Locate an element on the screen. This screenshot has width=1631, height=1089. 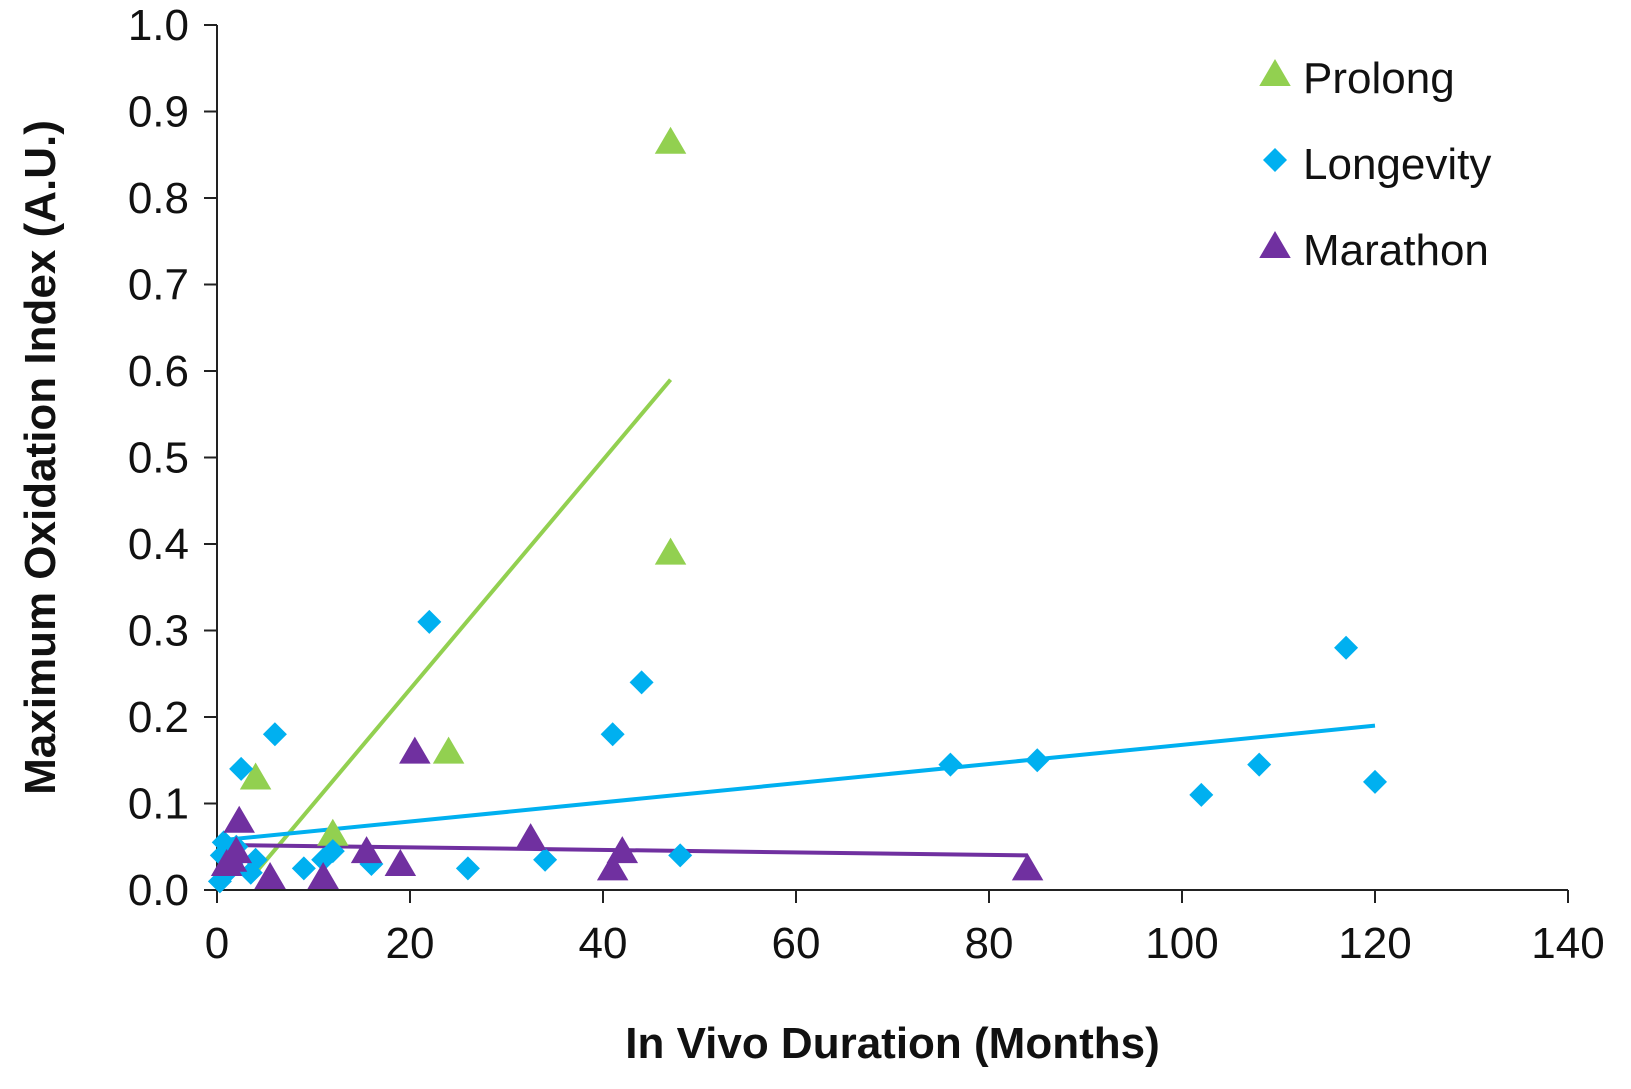
y-tick-label: 0.7 is located at coordinates (158, 285).